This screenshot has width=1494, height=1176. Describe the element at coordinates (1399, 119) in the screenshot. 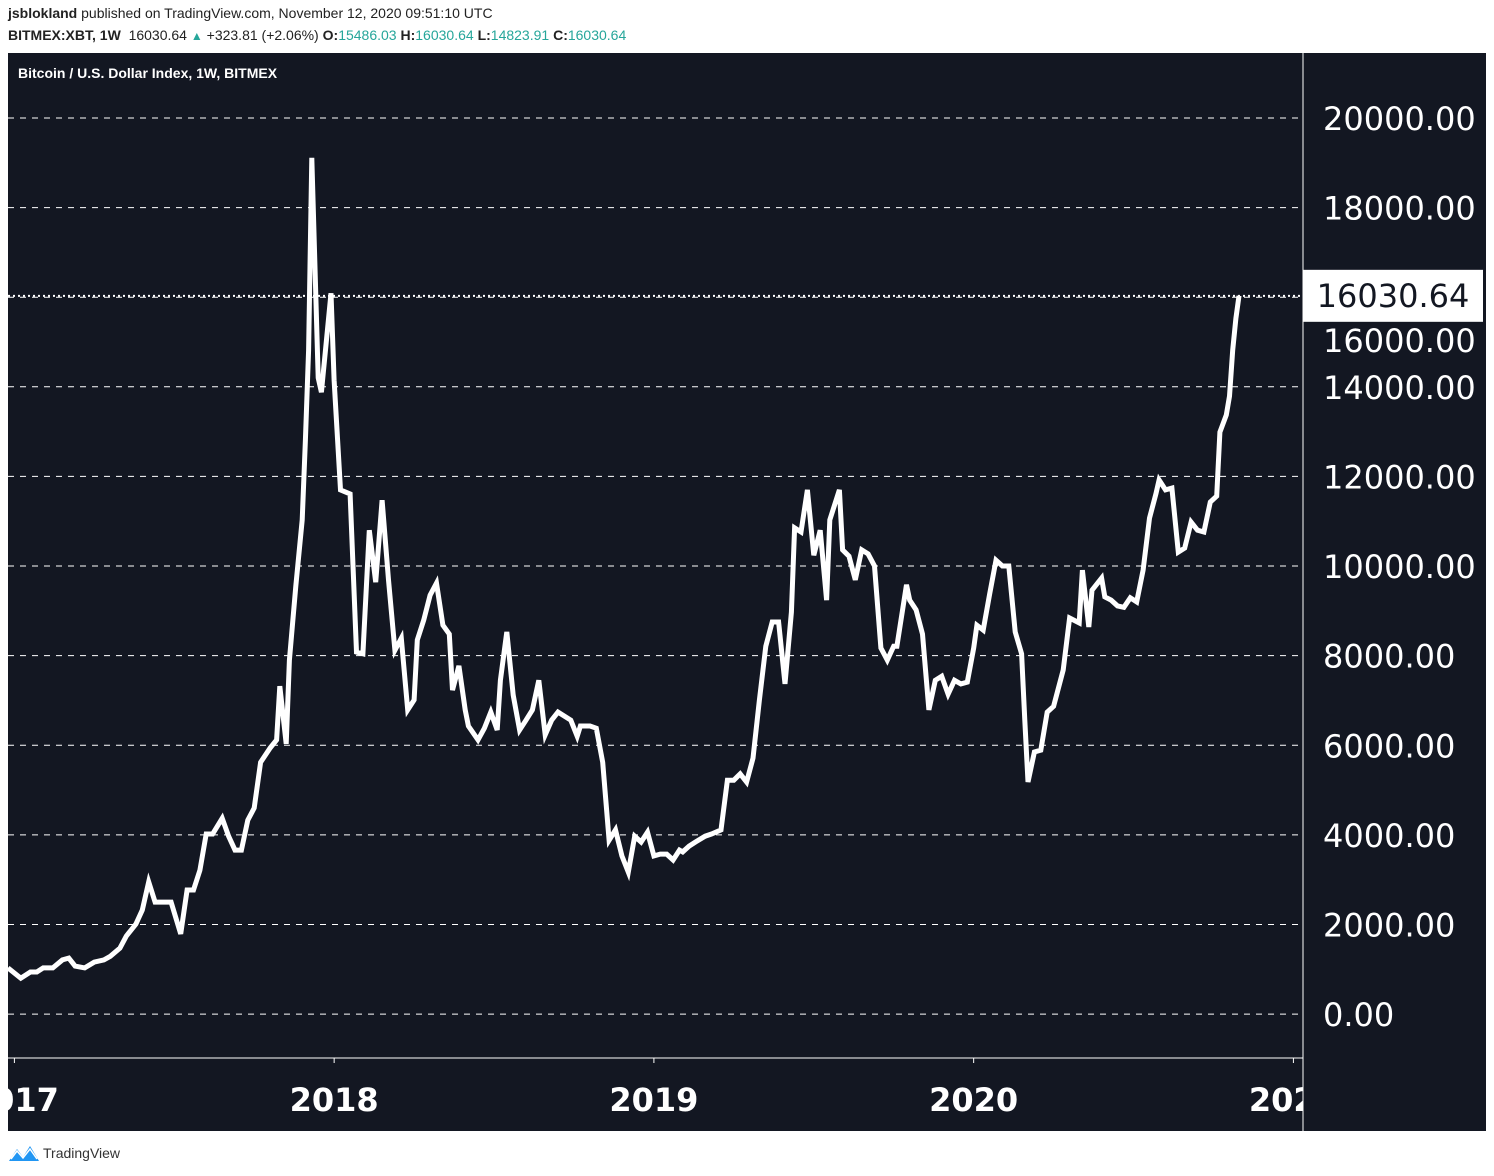

I see `y-tick-label: 20000.00` at that location.